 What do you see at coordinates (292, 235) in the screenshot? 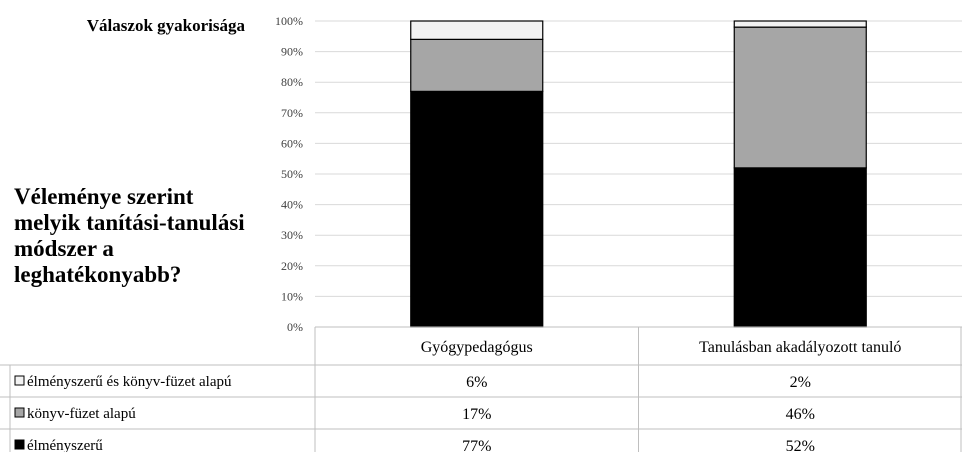
I see `y-tick-label: 30%` at bounding box center [292, 235].